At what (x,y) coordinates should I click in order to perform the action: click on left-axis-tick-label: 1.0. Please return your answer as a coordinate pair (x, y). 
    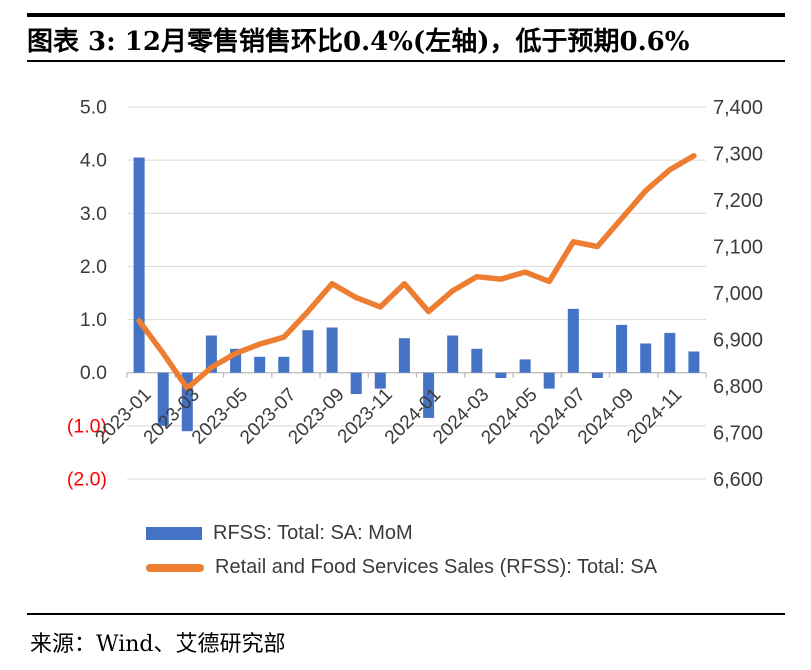
    Looking at the image, I should click on (93, 320).